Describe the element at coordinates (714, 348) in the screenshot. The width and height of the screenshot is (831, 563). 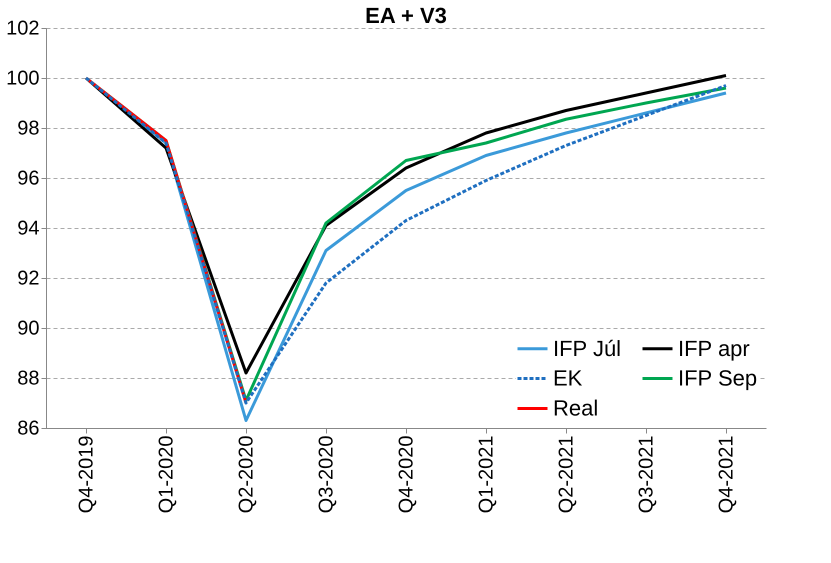
I see `legend-label: IFP apr` at that location.